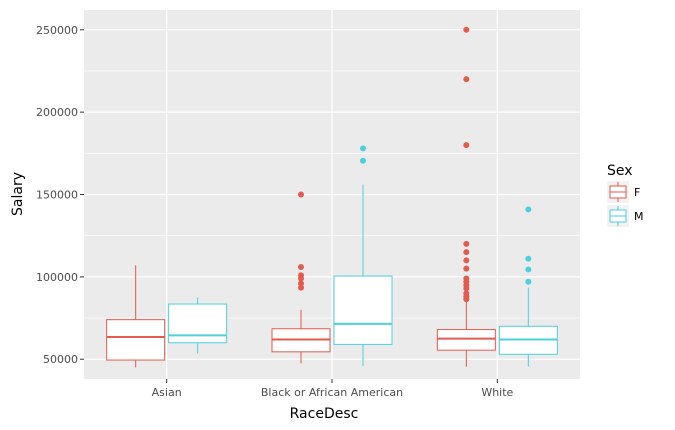 Image resolution: width=675 pixels, height=430 pixels. What do you see at coordinates (57, 195) in the screenshot?
I see `y-tick-label: 150000` at bounding box center [57, 195].